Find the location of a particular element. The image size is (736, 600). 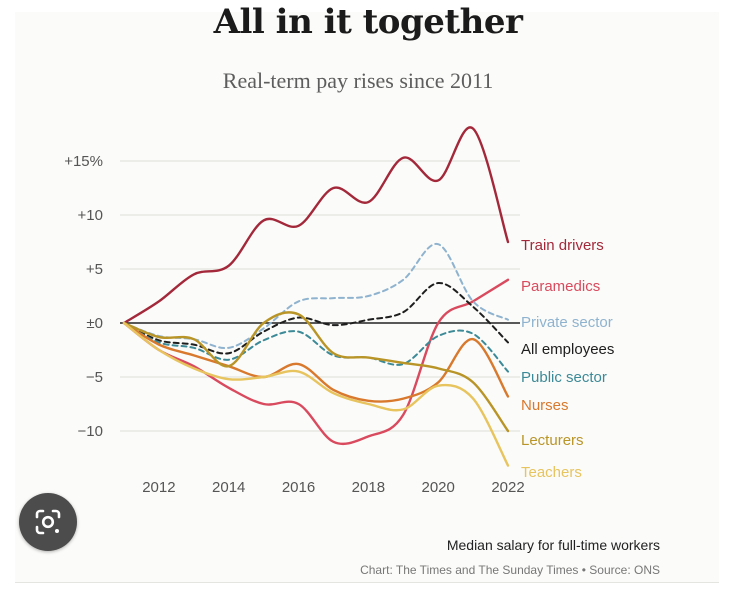

x-tick-label: 2014 is located at coordinates (228, 487).